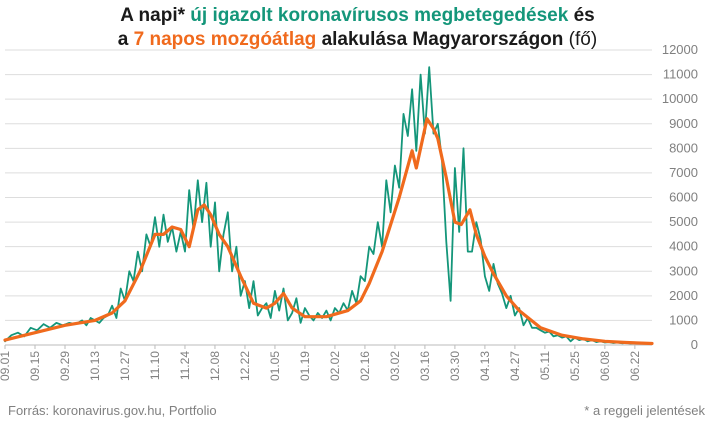 The width and height of the screenshot is (715, 426). Describe the element at coordinates (6, 366) in the screenshot. I see `x-tick-label: 09.01` at that location.